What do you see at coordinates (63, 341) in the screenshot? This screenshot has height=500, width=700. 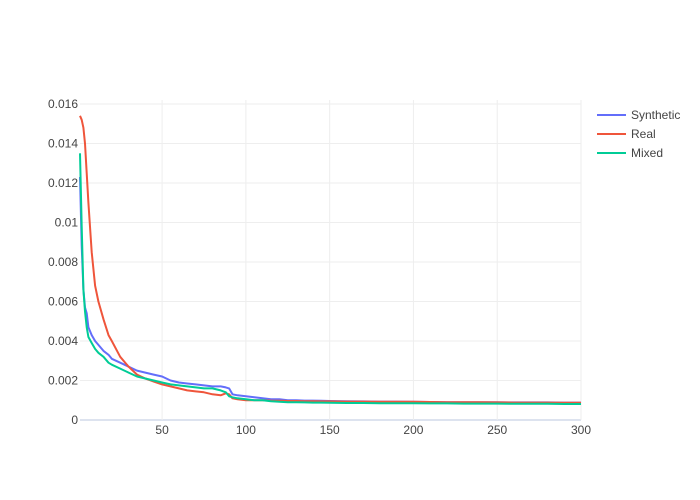 I see `y-tick-label: 0.004` at bounding box center [63, 341].